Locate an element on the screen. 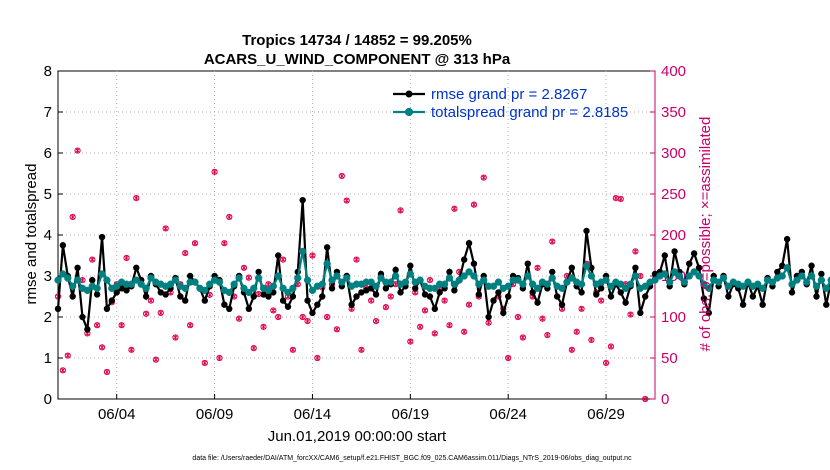 This screenshot has width=830, height=470. y-tick-label-right: 100 is located at coordinates (673, 317).